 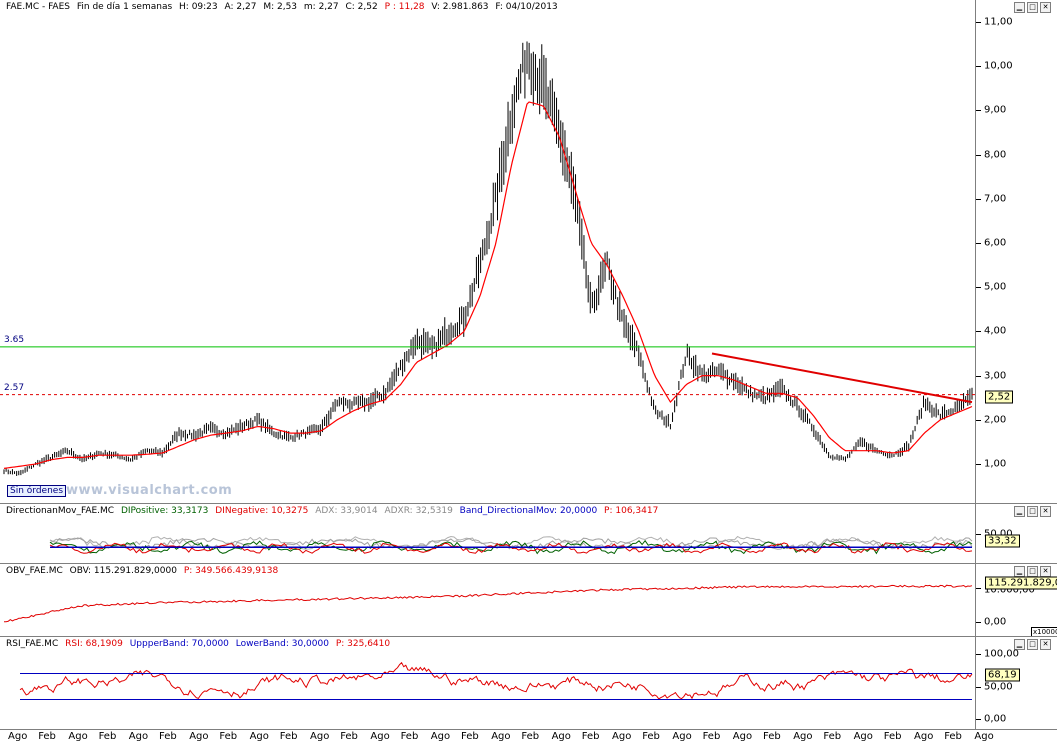 I want to click on price-tick-label: 3,00, so click(x=995, y=376).